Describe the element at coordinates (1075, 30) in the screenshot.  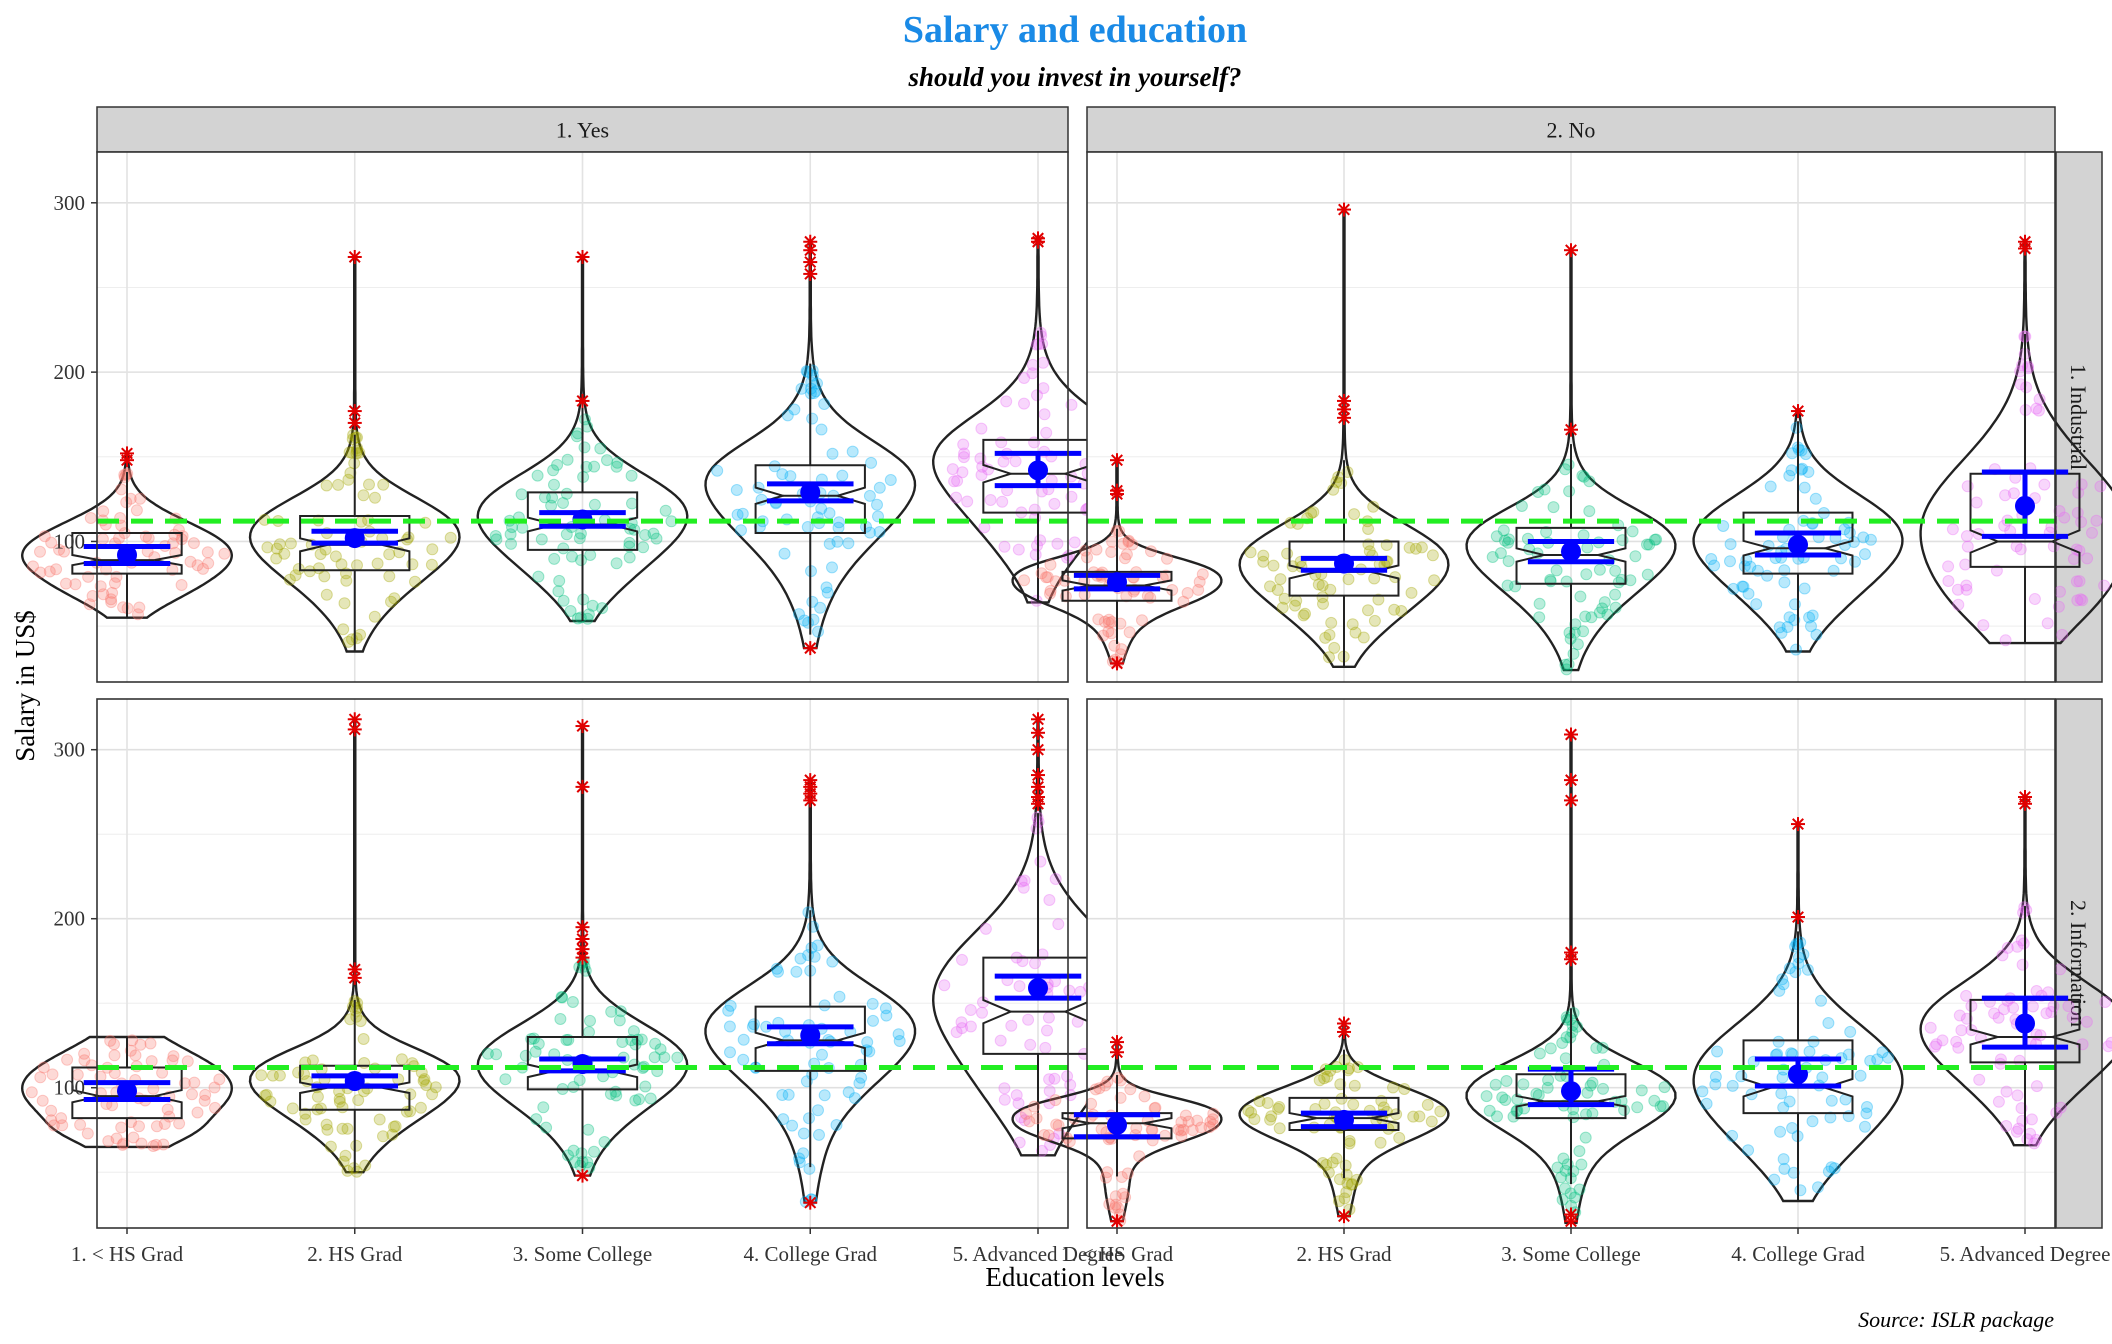
I see `chart-title: Salary and education` at that location.